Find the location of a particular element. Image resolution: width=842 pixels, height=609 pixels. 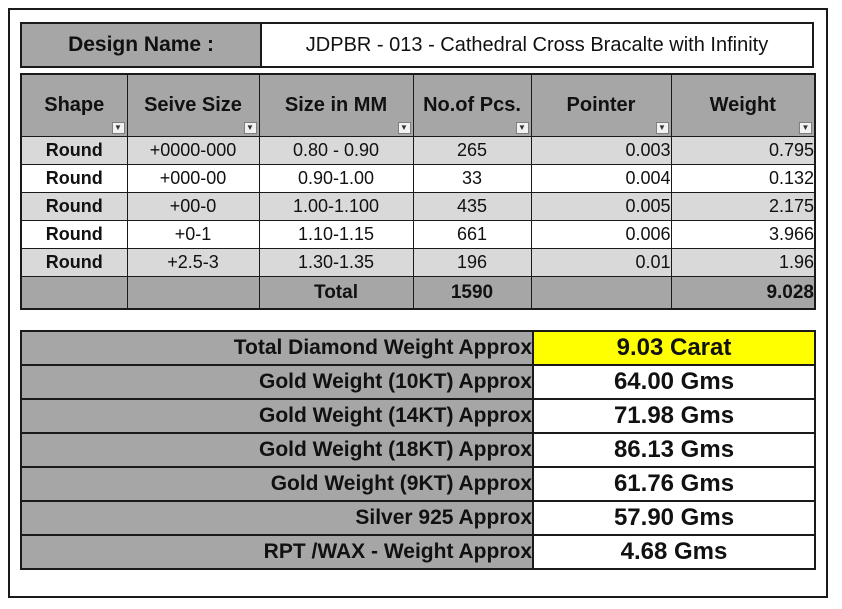

column-header-weight: Weight ▼ is located at coordinates (743, 105).